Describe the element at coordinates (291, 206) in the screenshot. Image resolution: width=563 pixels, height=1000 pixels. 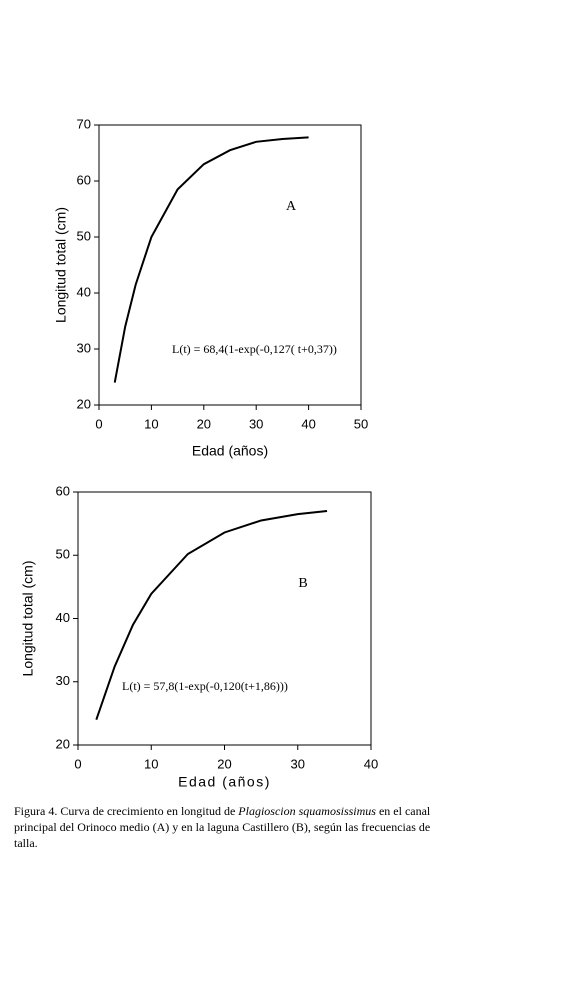
I see `annotation: A` at that location.